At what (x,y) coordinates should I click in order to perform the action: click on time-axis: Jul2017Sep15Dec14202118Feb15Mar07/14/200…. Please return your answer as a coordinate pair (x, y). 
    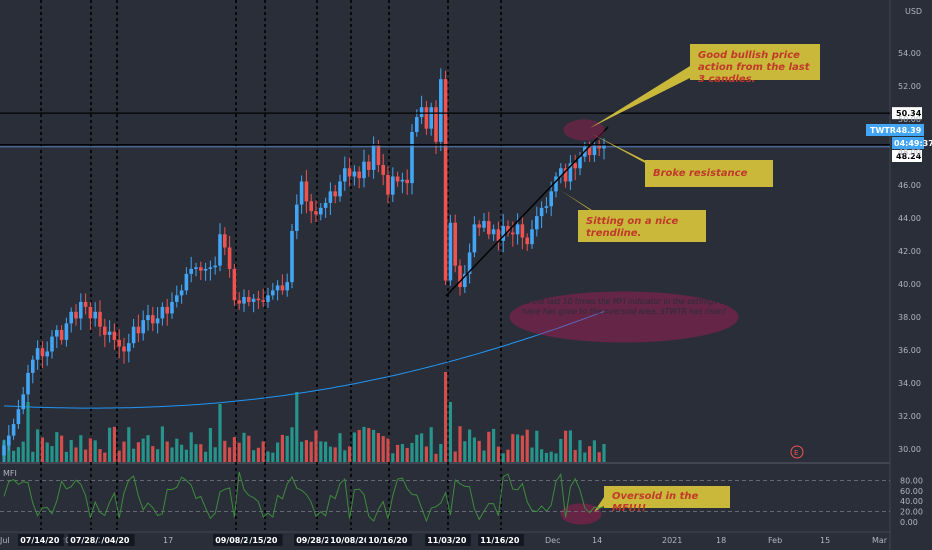
    Looking at the image, I should click on (444, 540).